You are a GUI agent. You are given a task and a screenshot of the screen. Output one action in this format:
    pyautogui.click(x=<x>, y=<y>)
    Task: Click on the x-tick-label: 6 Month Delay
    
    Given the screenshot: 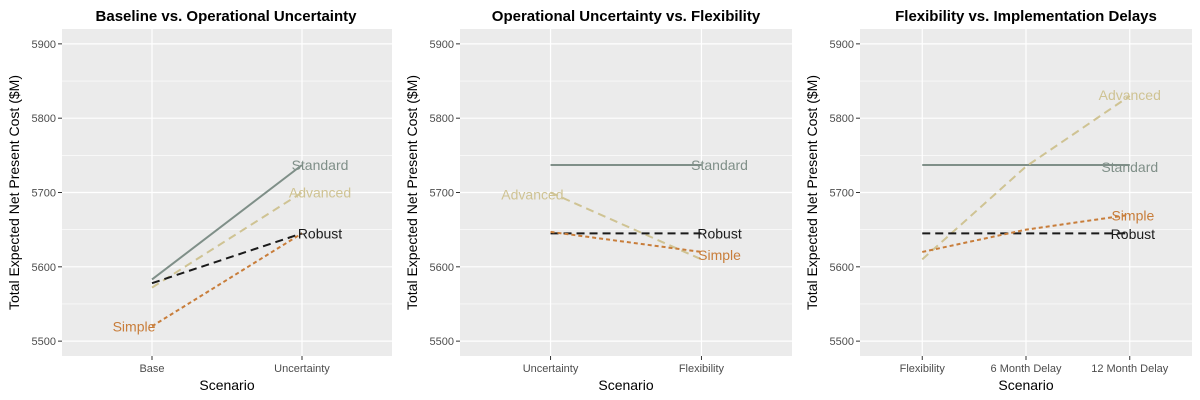 What is the action you would take?
    pyautogui.click(x=1026, y=369)
    